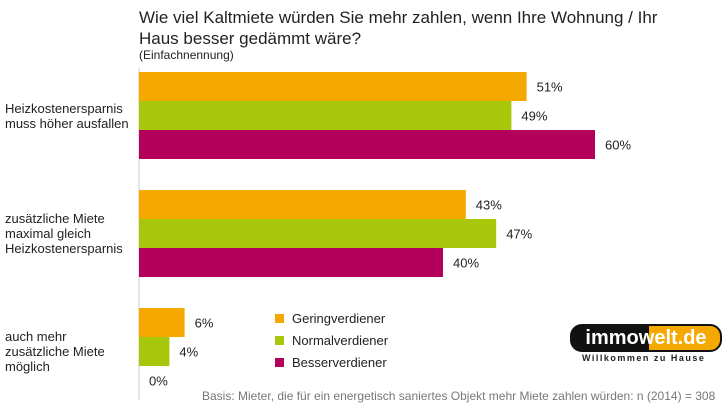  Describe the element at coordinates (466, 263) in the screenshot. I see `data-label: 40%` at that location.